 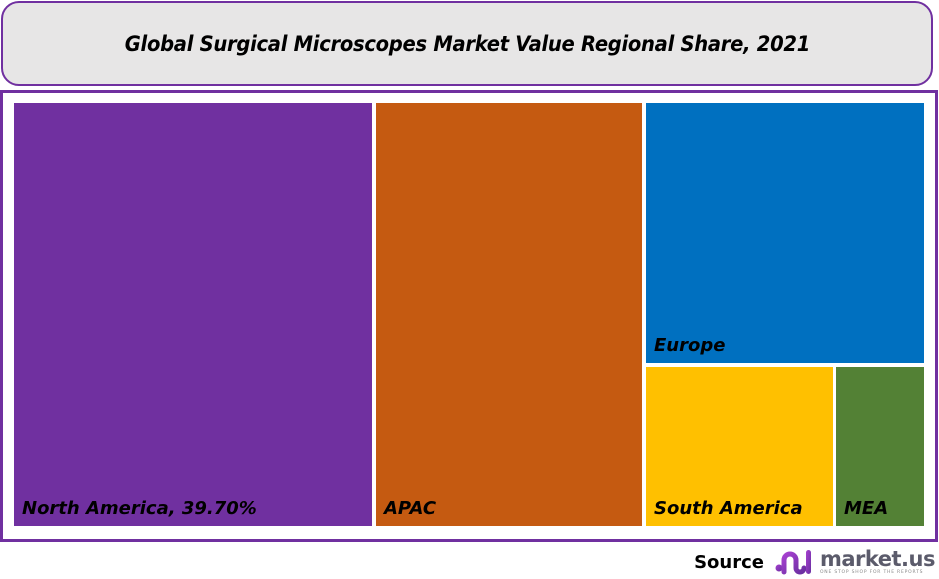 What do you see at coordinates (866, 508) in the screenshot?
I see `tile-label-mea: MEA` at bounding box center [866, 508].